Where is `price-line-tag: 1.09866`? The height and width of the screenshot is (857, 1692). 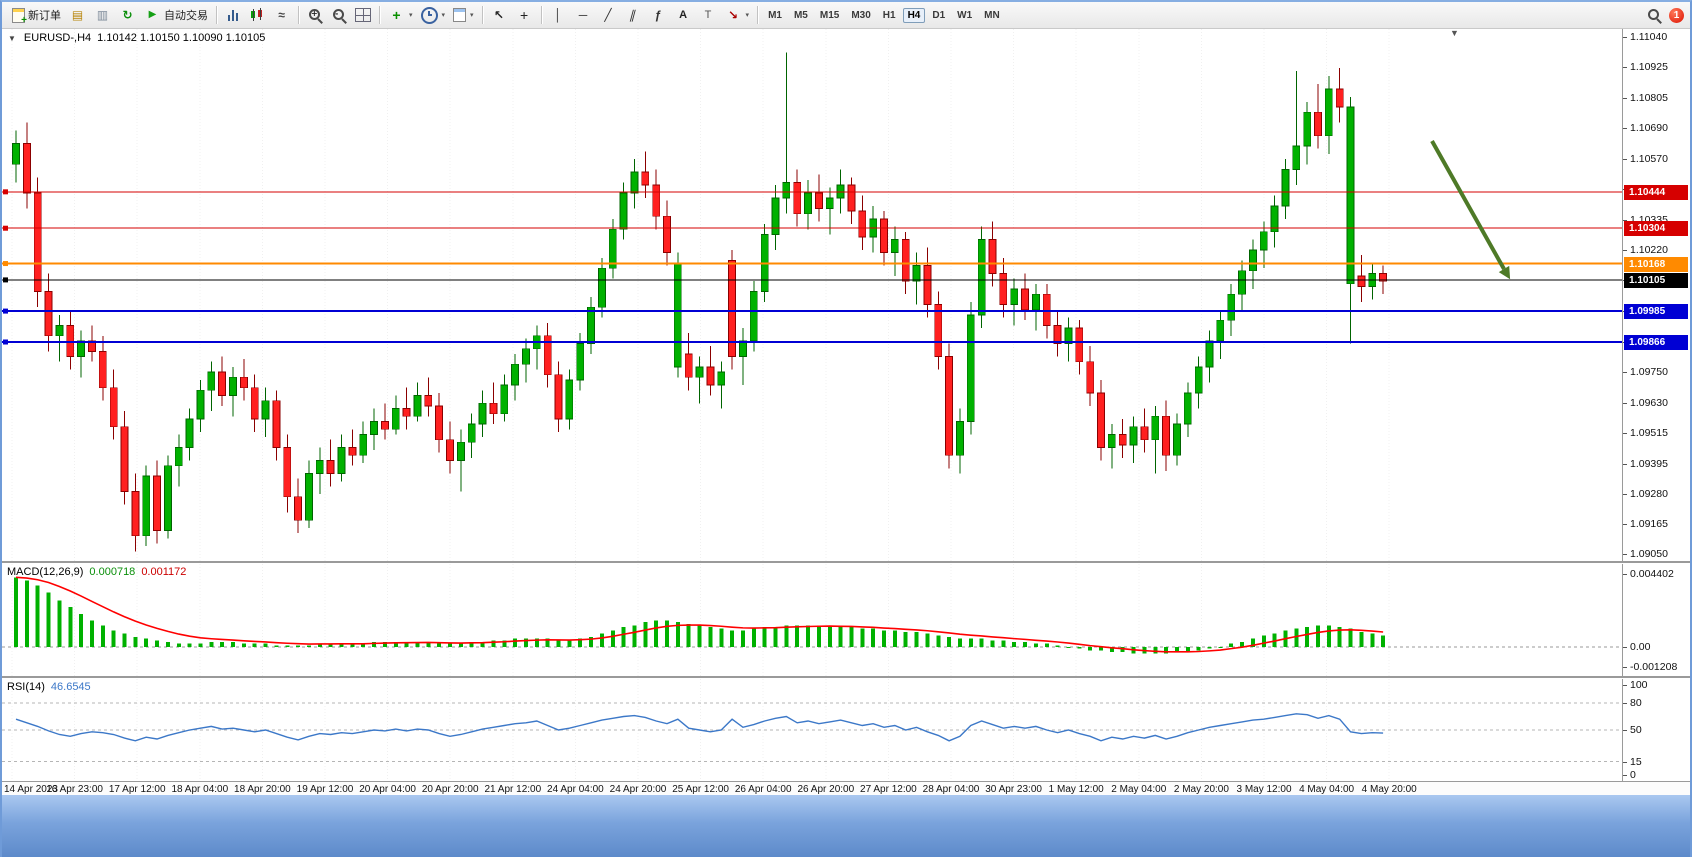
price-line-tag: 1.09866 is located at coordinates (1656, 342).